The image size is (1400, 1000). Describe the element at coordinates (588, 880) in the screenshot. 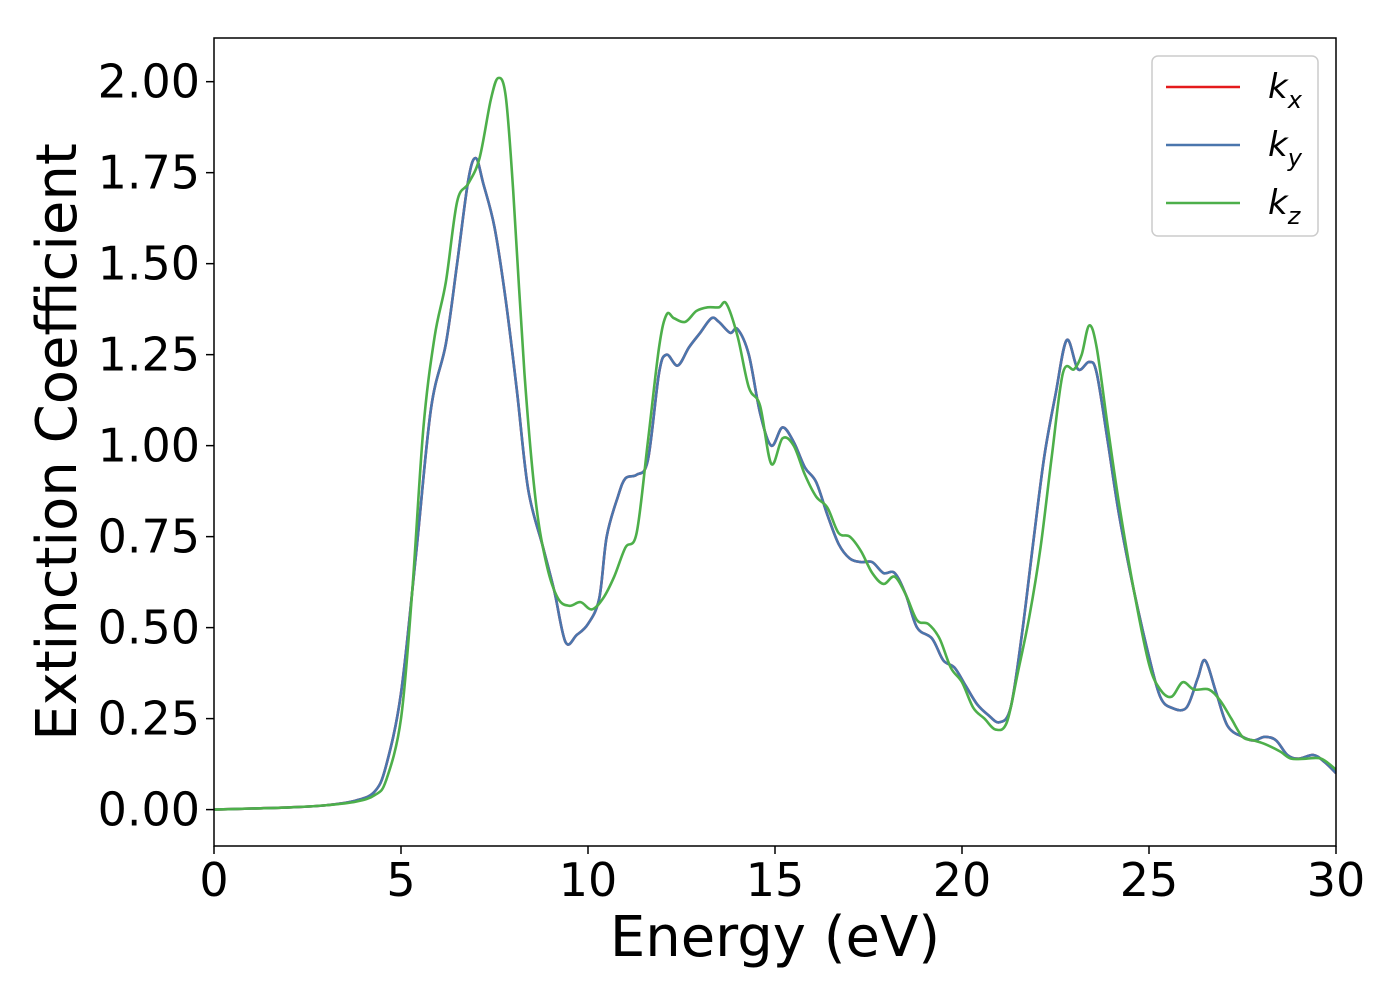

I see `x-tick-label: 10` at that location.